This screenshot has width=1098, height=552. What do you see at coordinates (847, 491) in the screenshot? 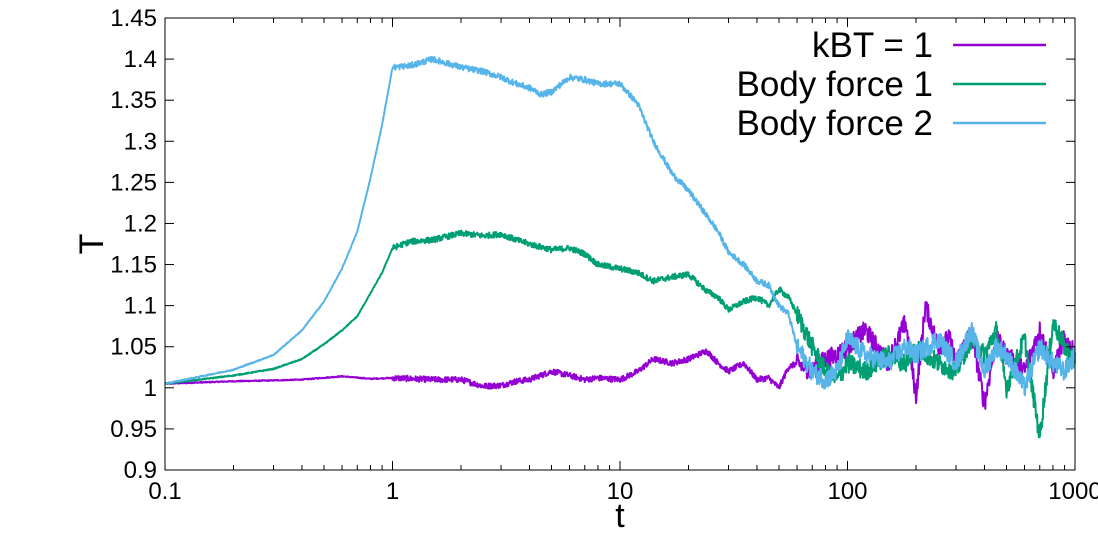
I see `x-tick-label: 100` at bounding box center [847, 491].